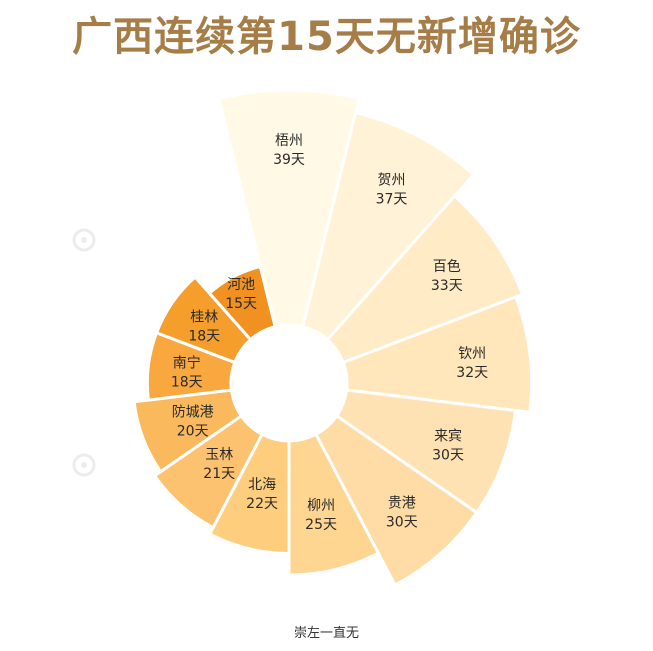 The height and width of the screenshot is (651, 653). What do you see at coordinates (326, 633) in the screenshot?
I see `footnote: 崇左一直无` at bounding box center [326, 633].